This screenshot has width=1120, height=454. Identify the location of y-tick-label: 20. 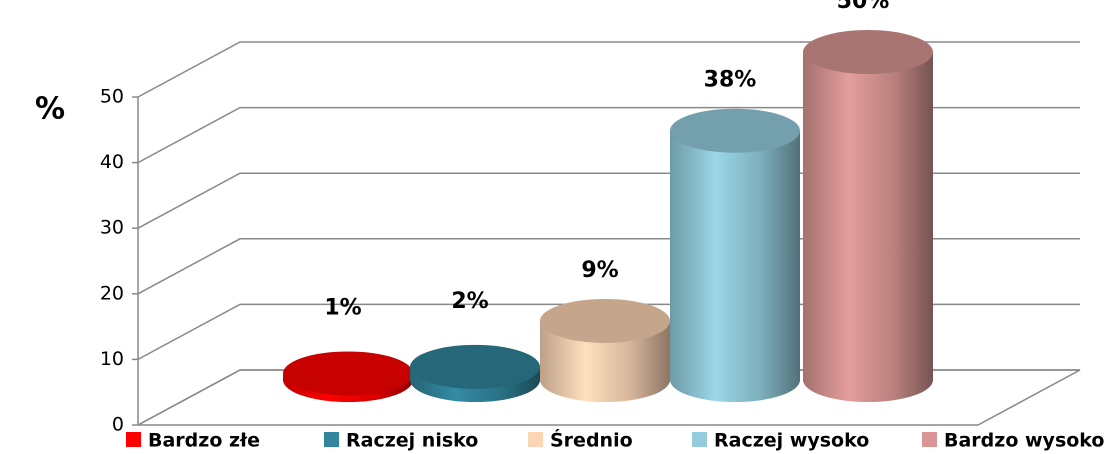
(112, 293).